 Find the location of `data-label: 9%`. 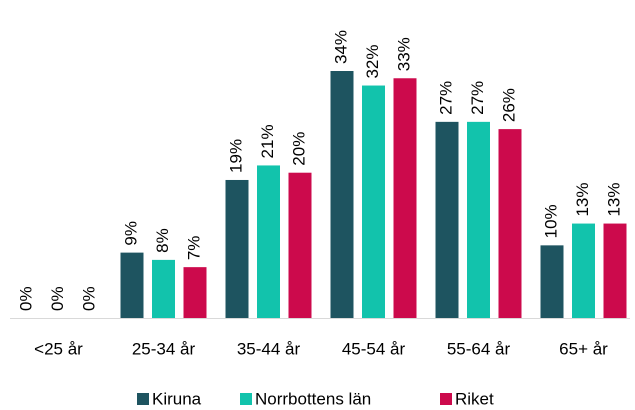

data-label: 9% is located at coordinates (130, 233).